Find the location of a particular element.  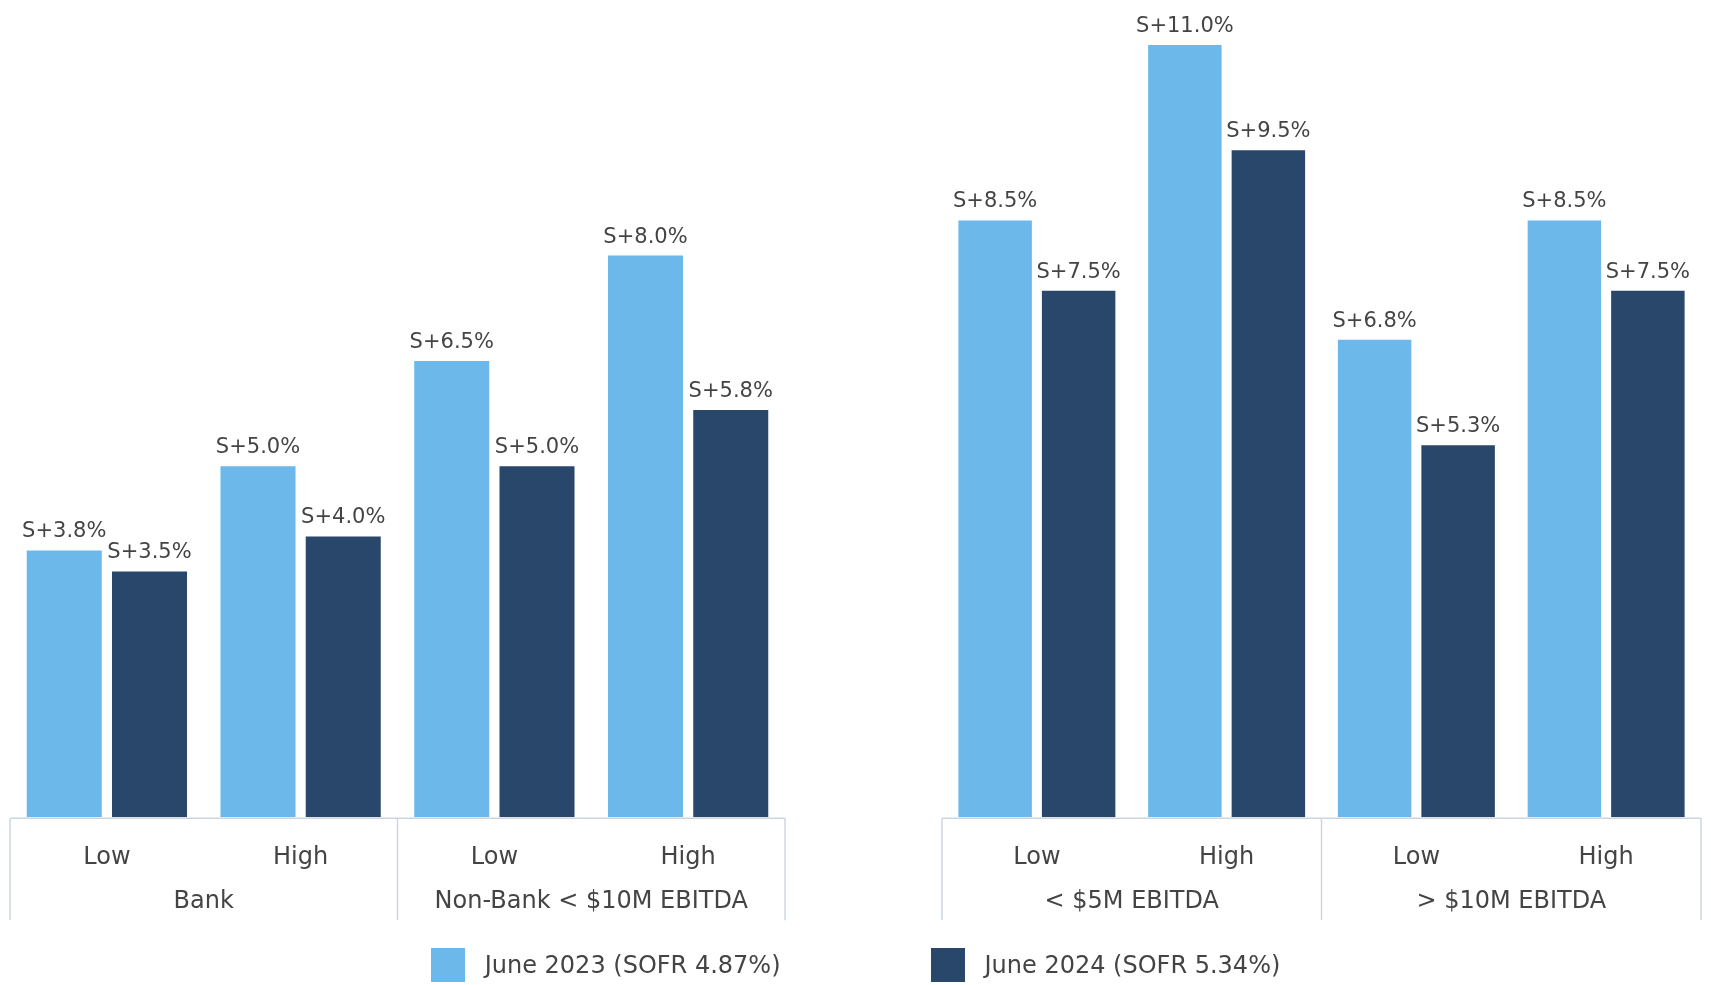

data-label: S+4.0% is located at coordinates (343, 516).